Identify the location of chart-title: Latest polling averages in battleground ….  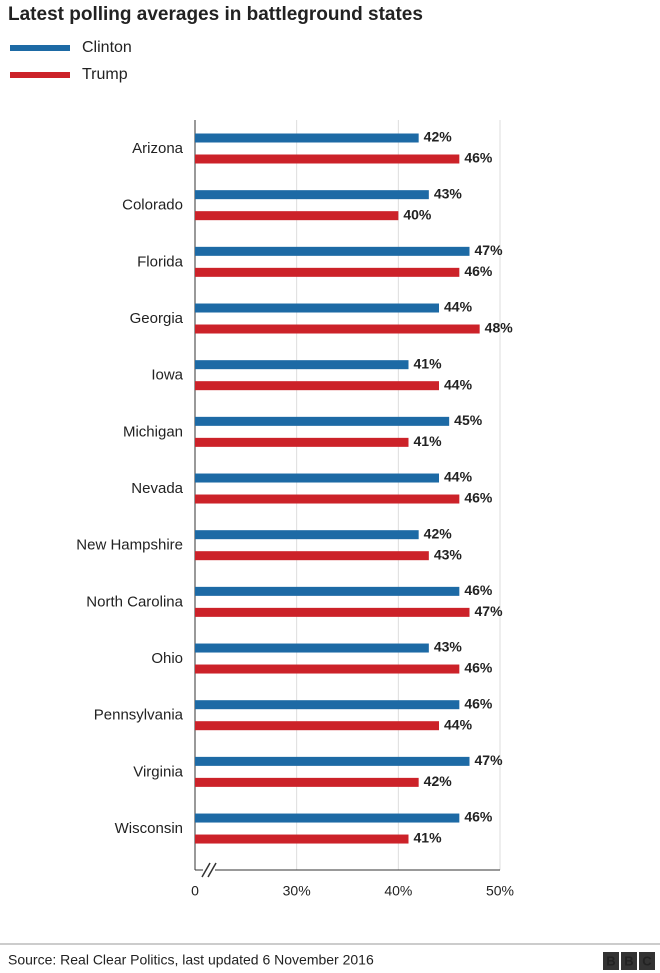
(215, 14).